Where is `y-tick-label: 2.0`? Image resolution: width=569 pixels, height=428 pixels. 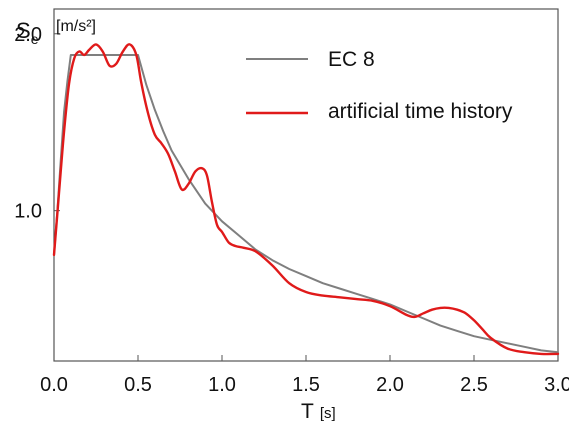 y-tick-label: 2.0 is located at coordinates (28, 35).